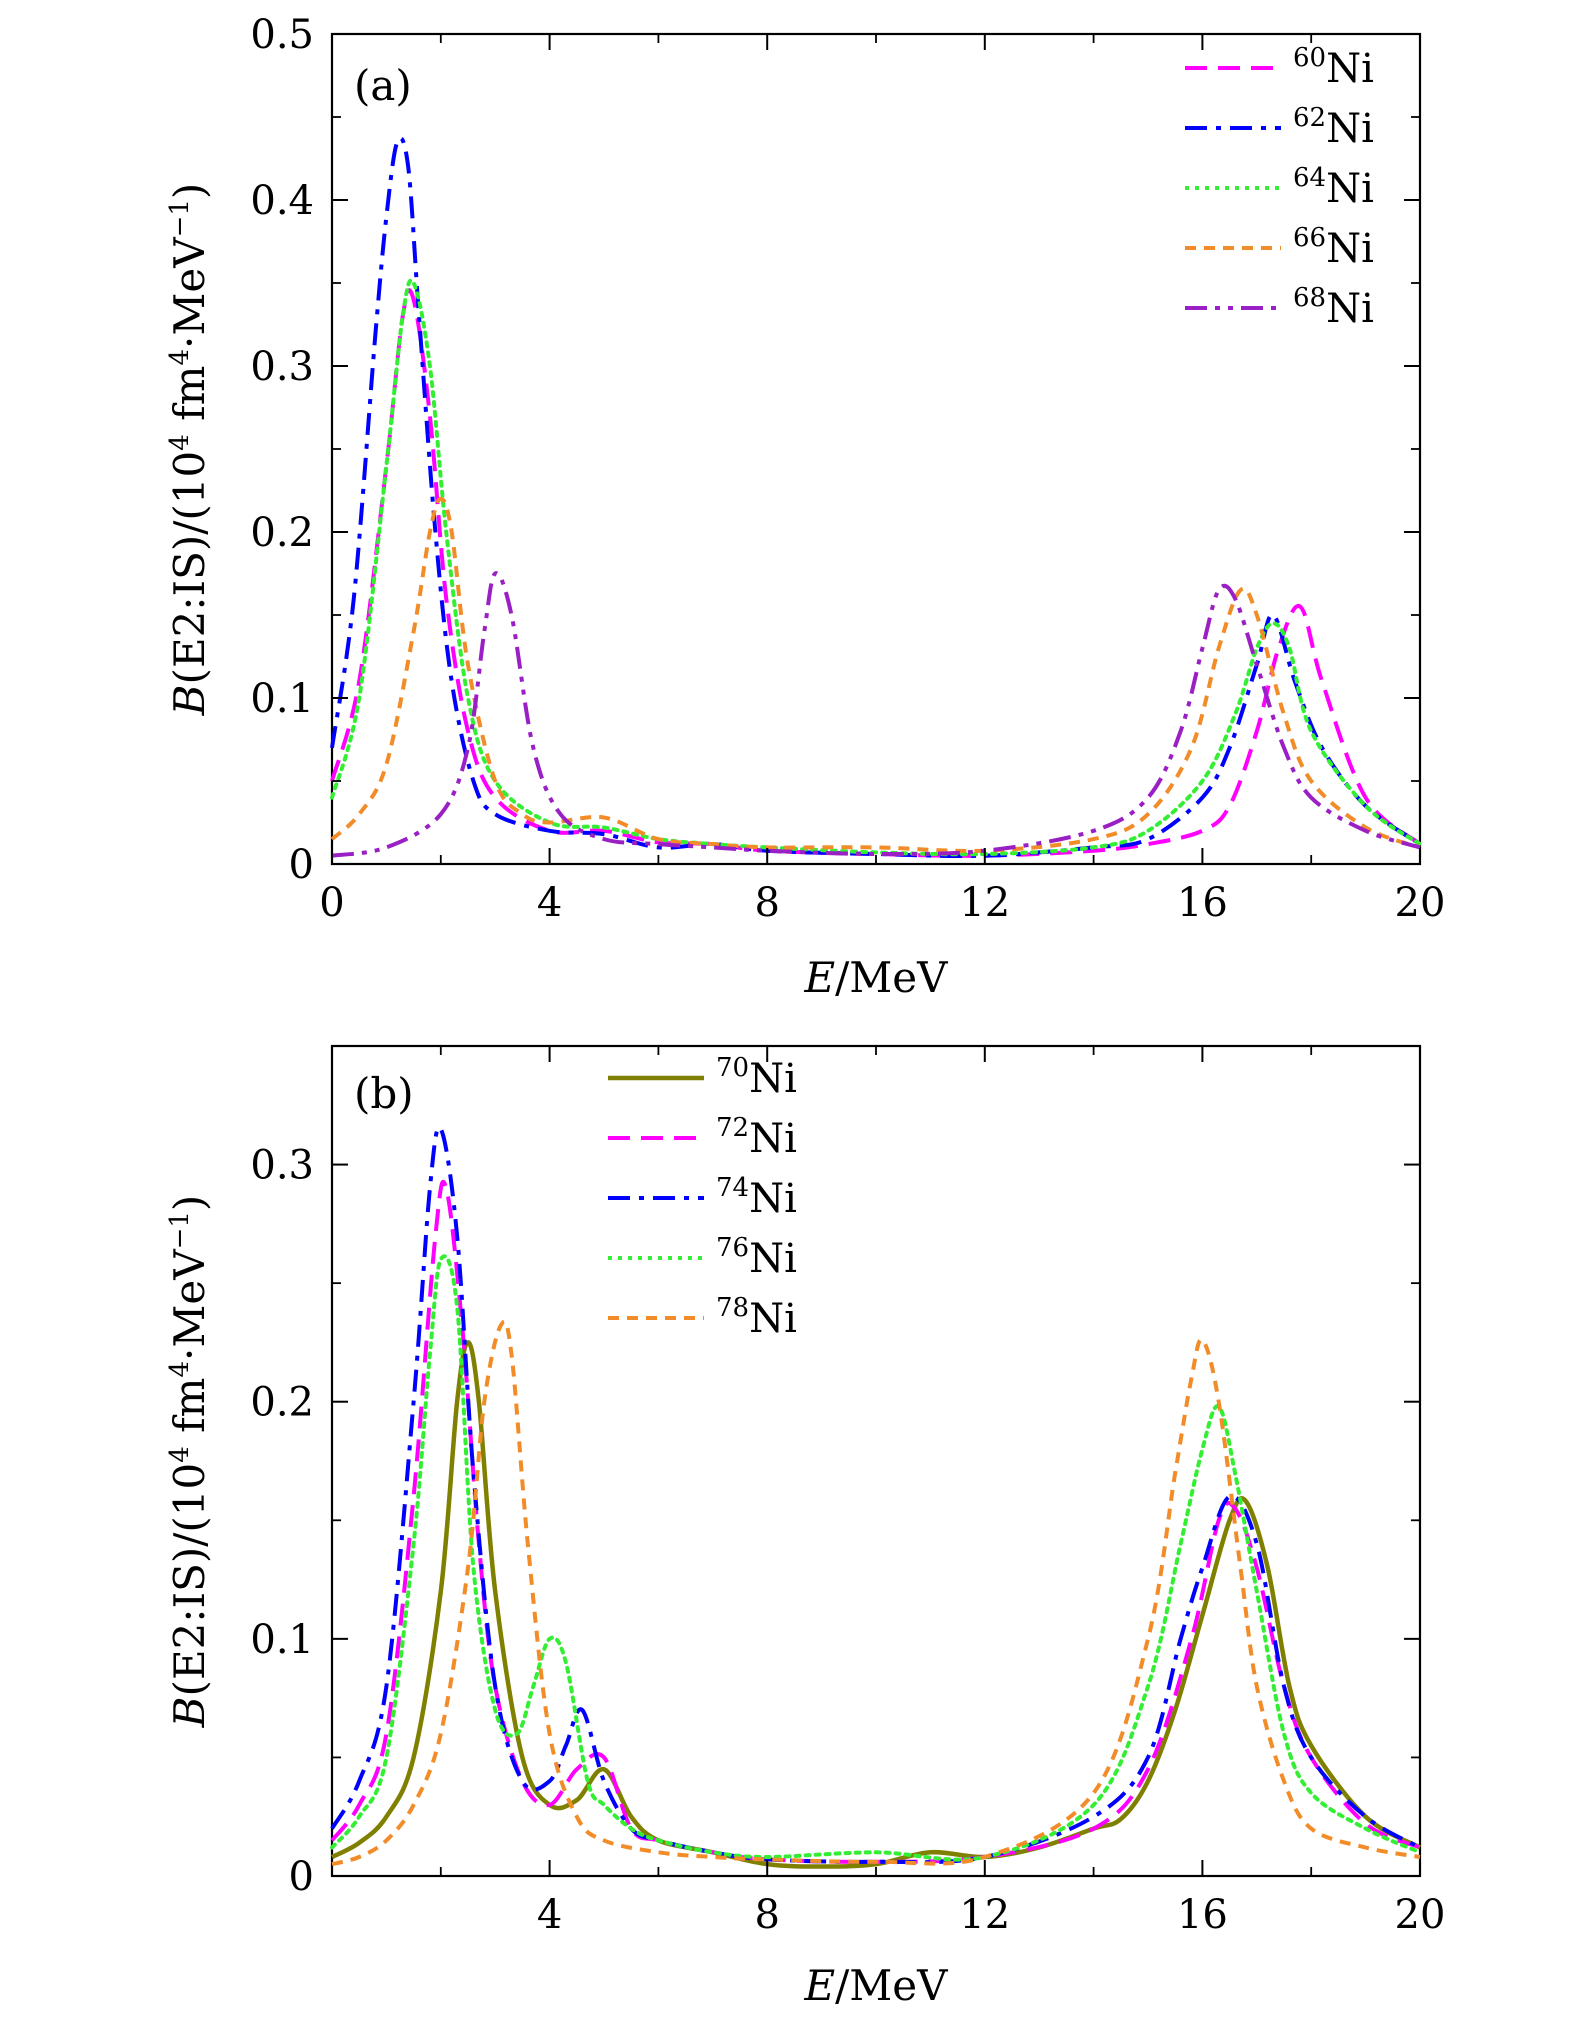 Image resolution: width=1575 pixels, height=2018 pixels. I want to click on legend-label-64Ni: 64Ni, so click(1333, 187).